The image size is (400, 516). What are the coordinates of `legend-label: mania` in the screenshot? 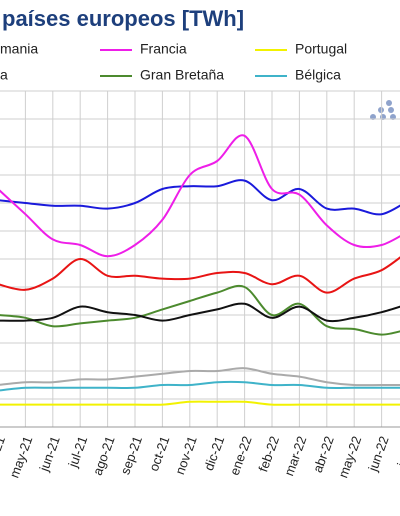 It's located at (19, 49).